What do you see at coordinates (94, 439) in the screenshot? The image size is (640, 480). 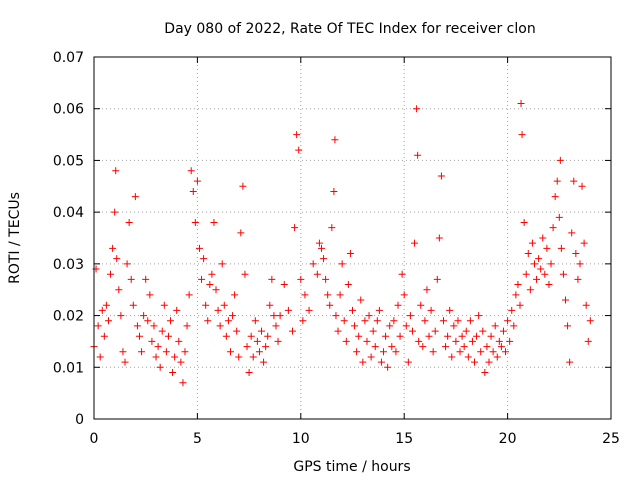 I see `x-tick-label: 0` at bounding box center [94, 439].